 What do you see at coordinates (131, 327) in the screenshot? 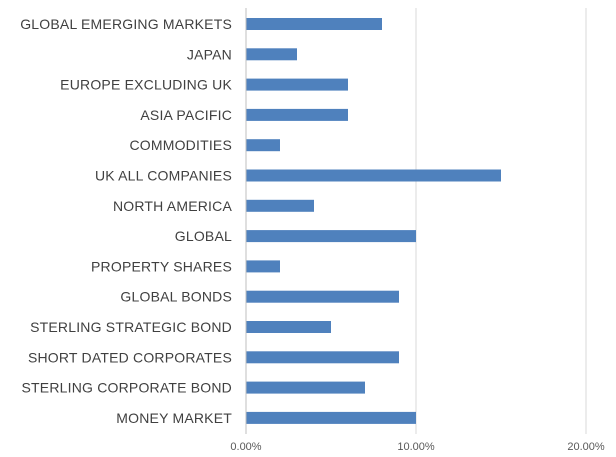
I see `category-label-10: STERLING STRATEGIC BOND` at bounding box center [131, 327].